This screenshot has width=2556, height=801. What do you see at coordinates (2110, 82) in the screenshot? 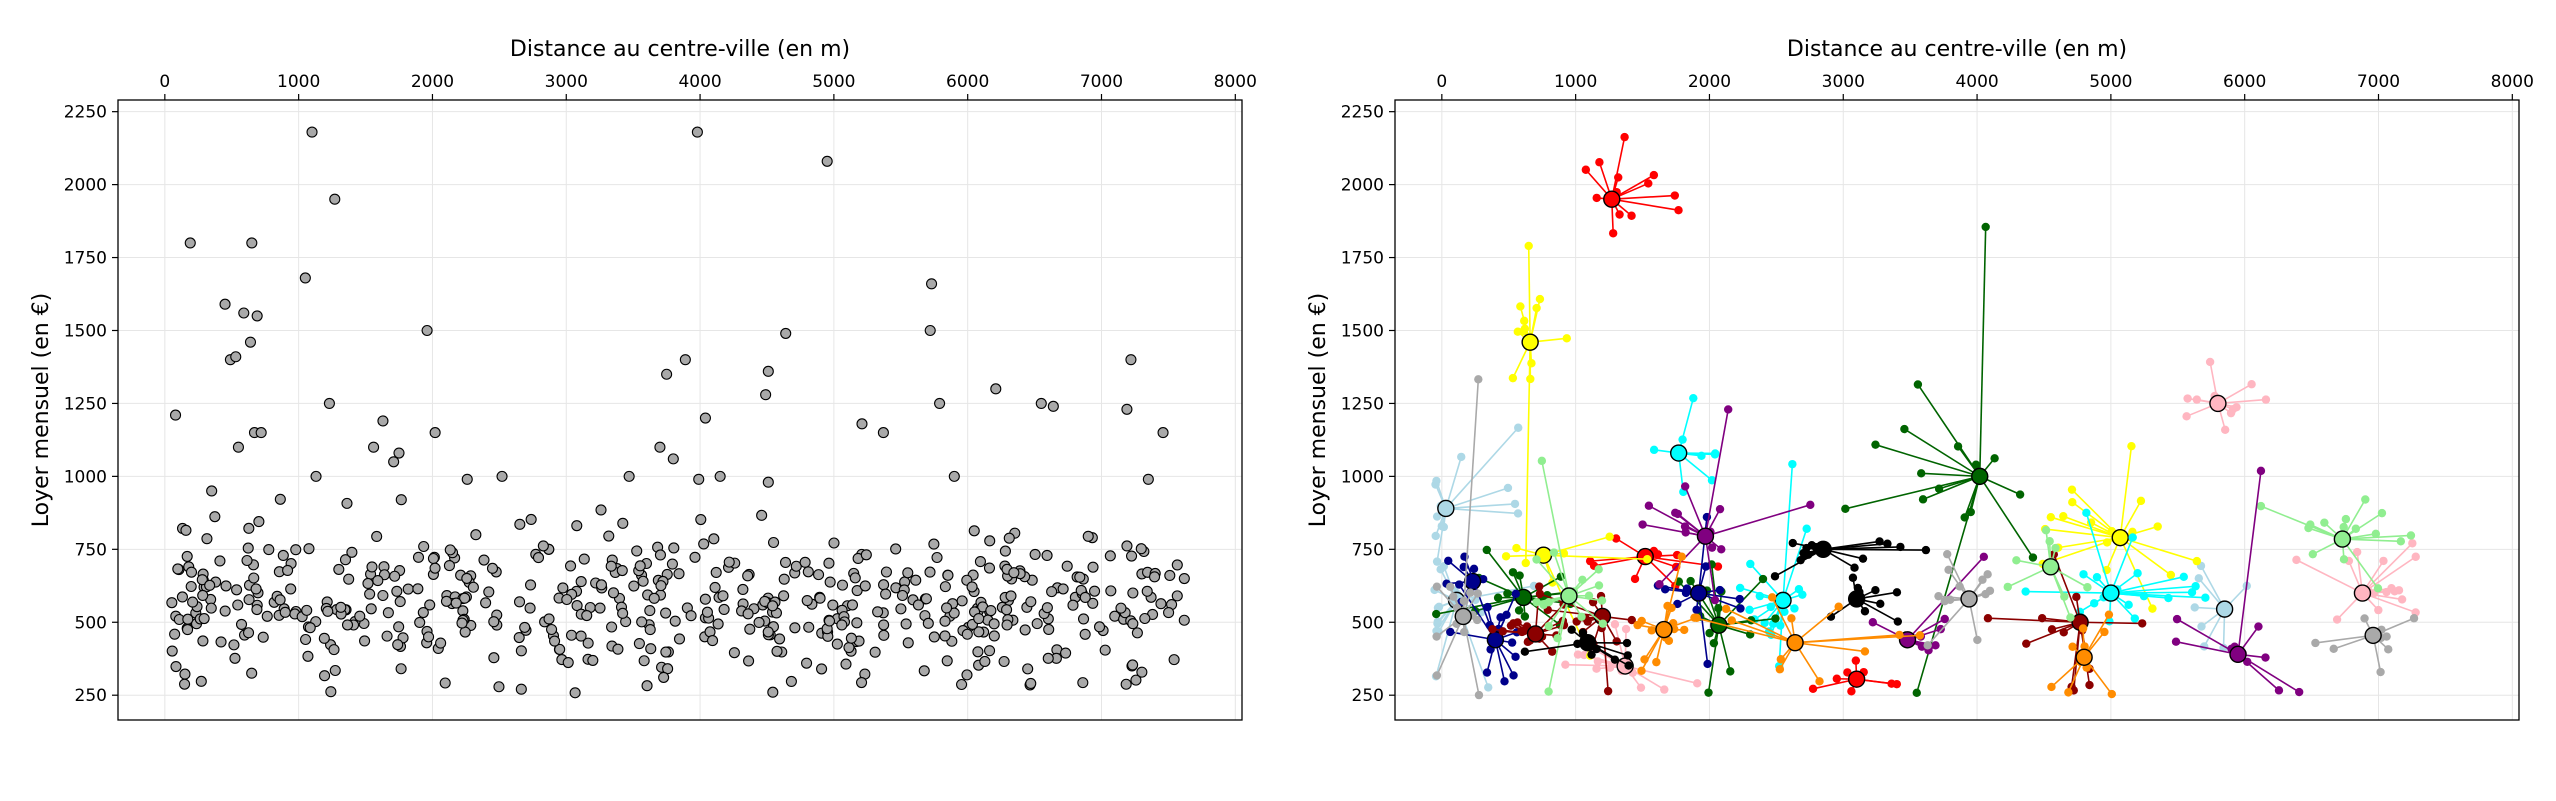
I see `x-tick-label: 5000` at bounding box center [2110, 82].